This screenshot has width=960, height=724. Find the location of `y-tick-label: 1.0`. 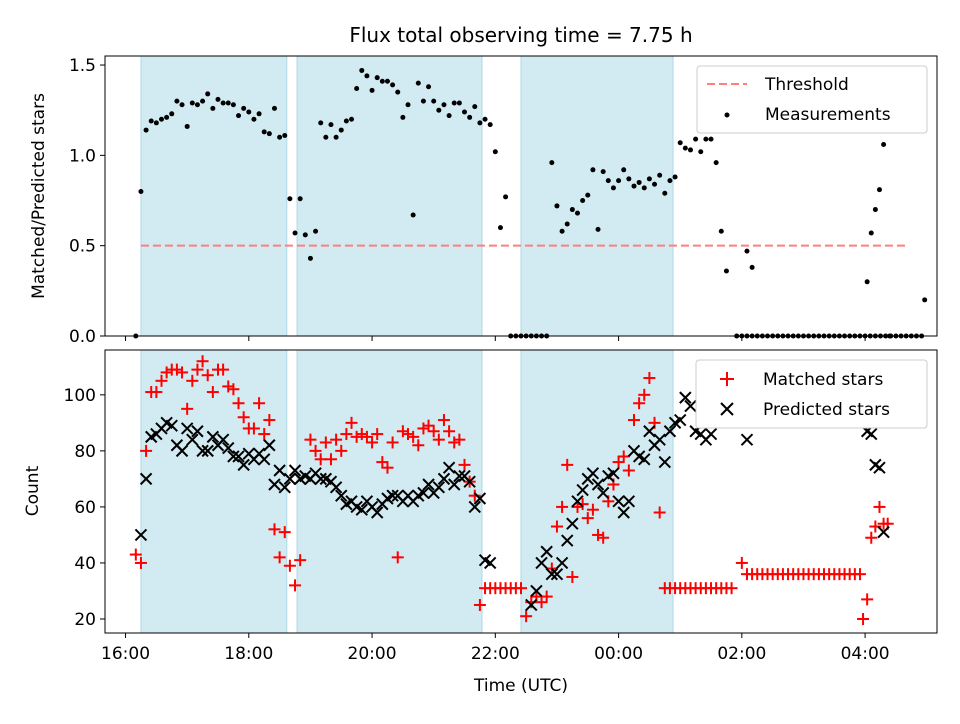

y-tick-label: 1.0 is located at coordinates (82, 156).